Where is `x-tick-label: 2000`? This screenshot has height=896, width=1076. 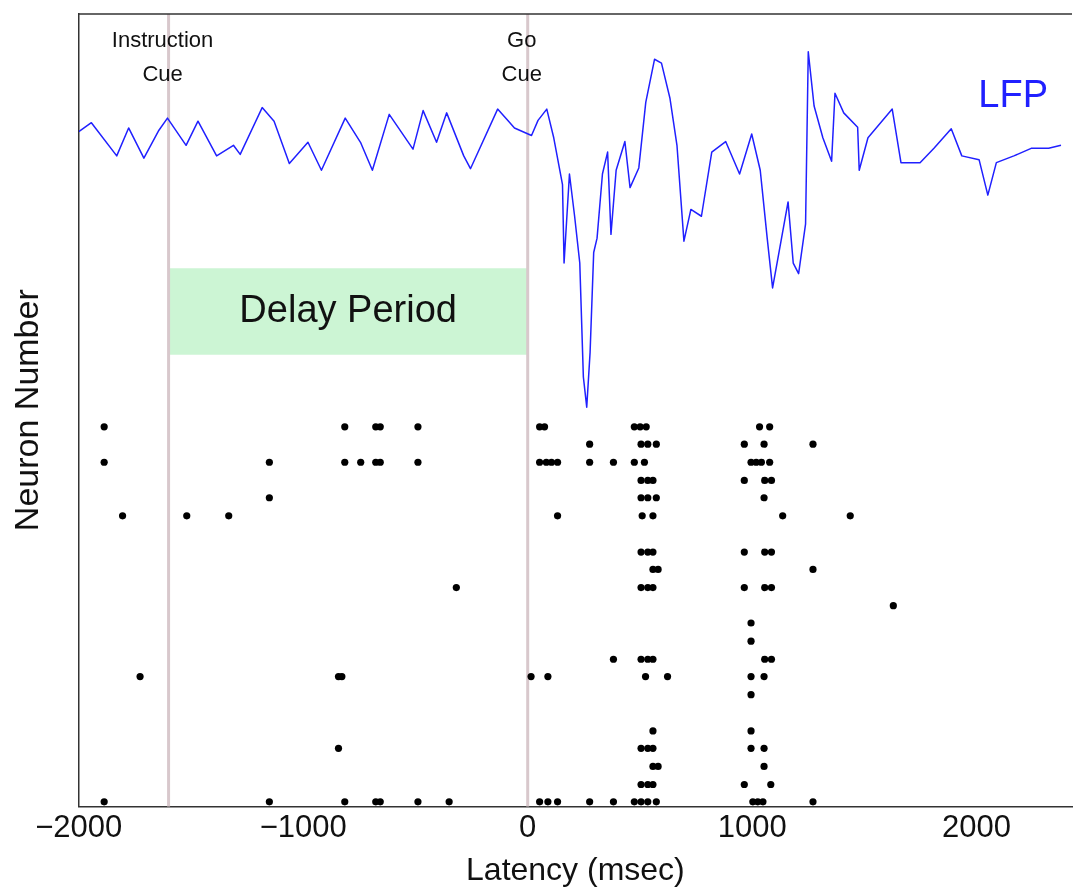
x-tick-label: 2000 is located at coordinates (977, 826).